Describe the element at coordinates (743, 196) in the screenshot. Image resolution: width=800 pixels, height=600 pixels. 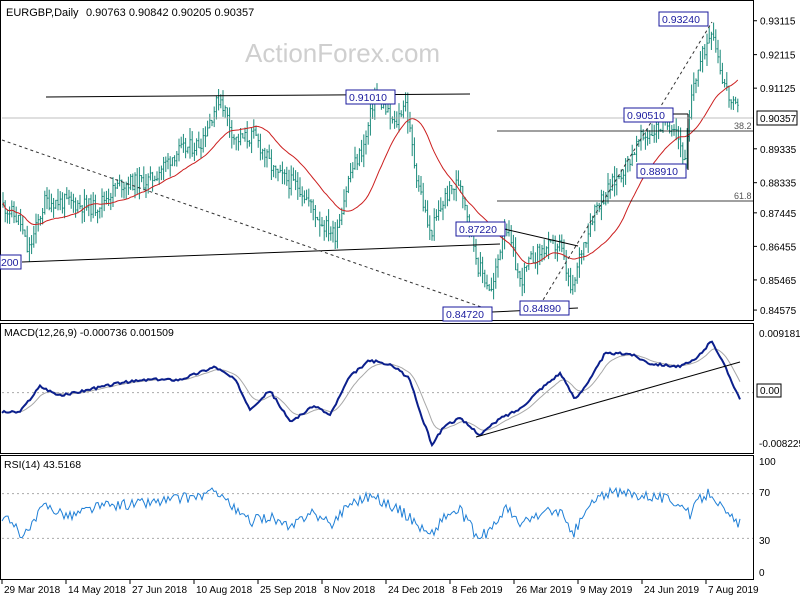
I see `fib-label-61: 61.8` at that location.